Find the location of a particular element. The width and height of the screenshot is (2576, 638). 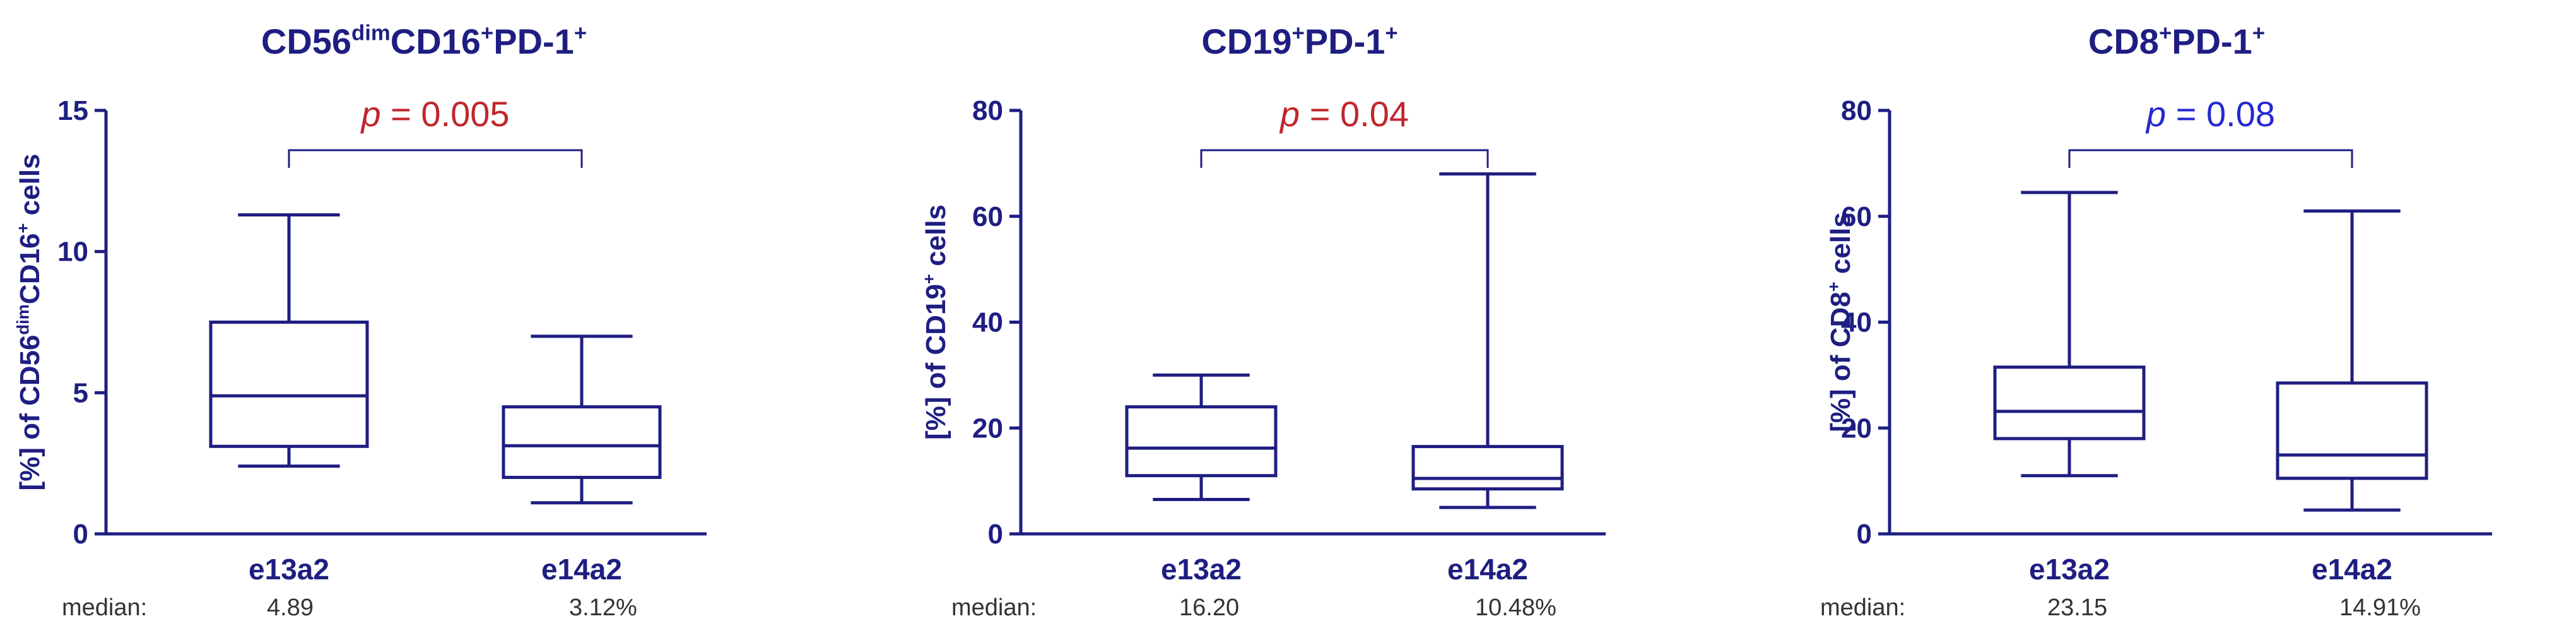

chart-title-part: CD19 is located at coordinates (1246, 41).